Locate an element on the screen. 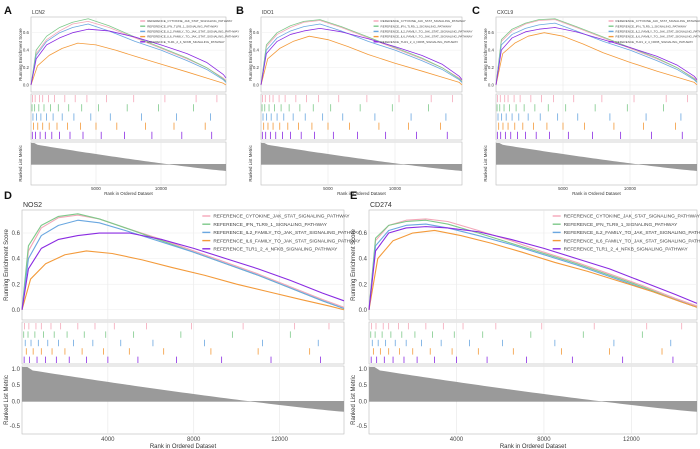  x-tick-label: 8000 is located at coordinates (194, 440).